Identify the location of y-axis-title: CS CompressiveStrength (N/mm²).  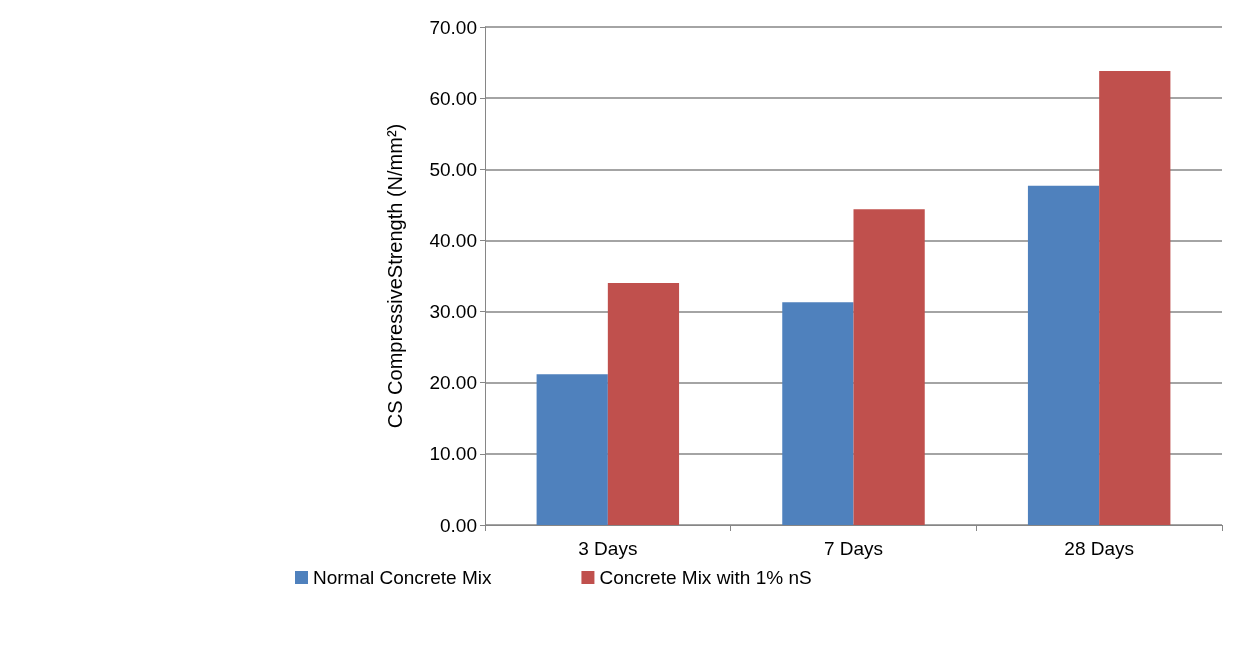
(395, 276).